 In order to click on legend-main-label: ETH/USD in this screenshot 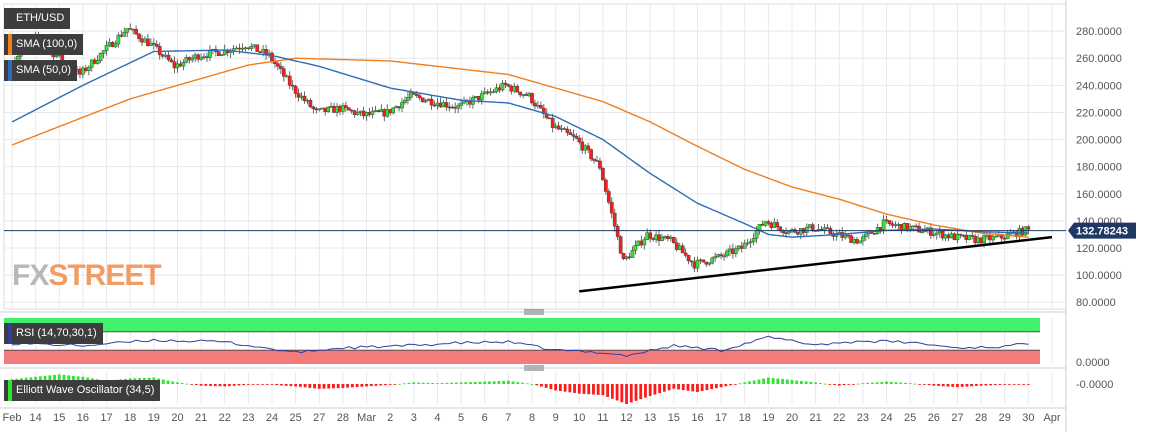, I will do `click(40, 18)`.